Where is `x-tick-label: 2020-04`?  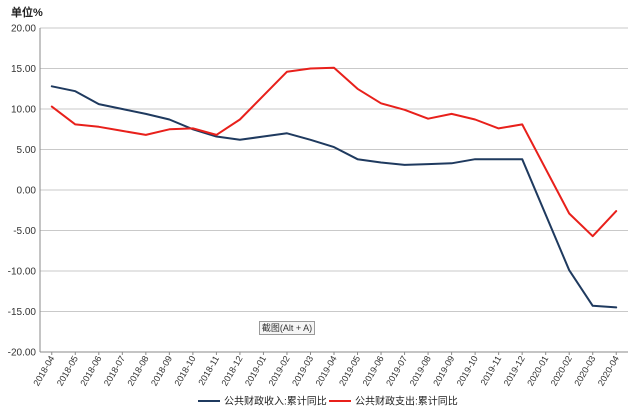
x-tick-label: 2020-04 is located at coordinates (608, 371).